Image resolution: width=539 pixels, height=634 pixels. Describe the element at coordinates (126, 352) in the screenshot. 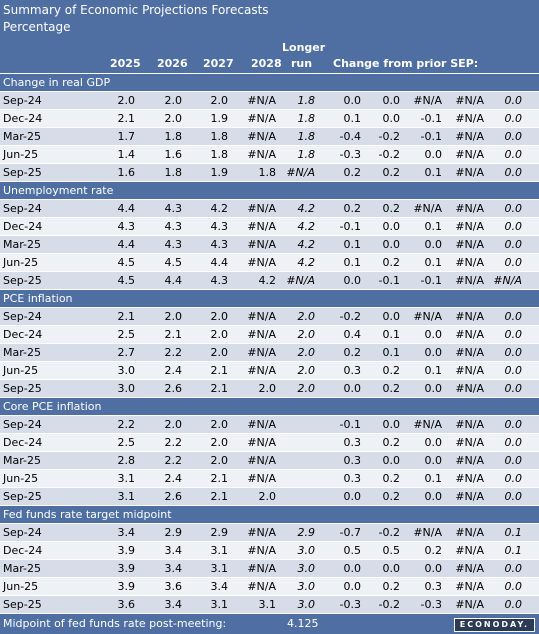

I see `cell-c2025: 2.7` at that location.